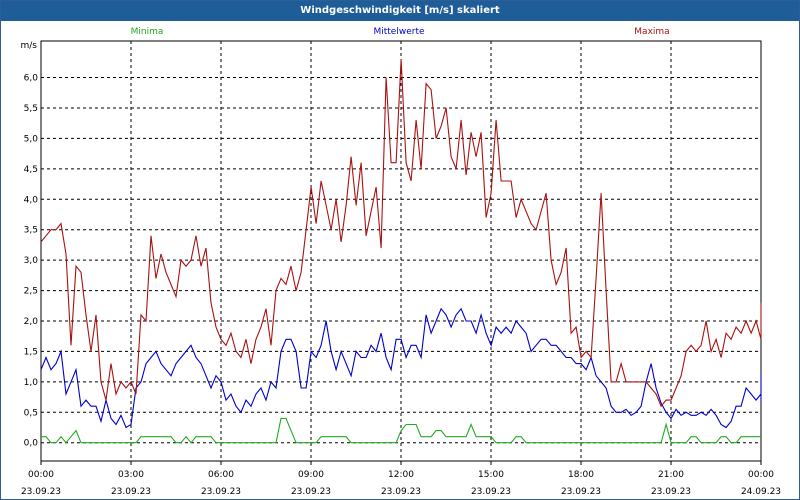  What do you see at coordinates (491, 475) in the screenshot?
I see `x-tick-time: 15:00` at bounding box center [491, 475].